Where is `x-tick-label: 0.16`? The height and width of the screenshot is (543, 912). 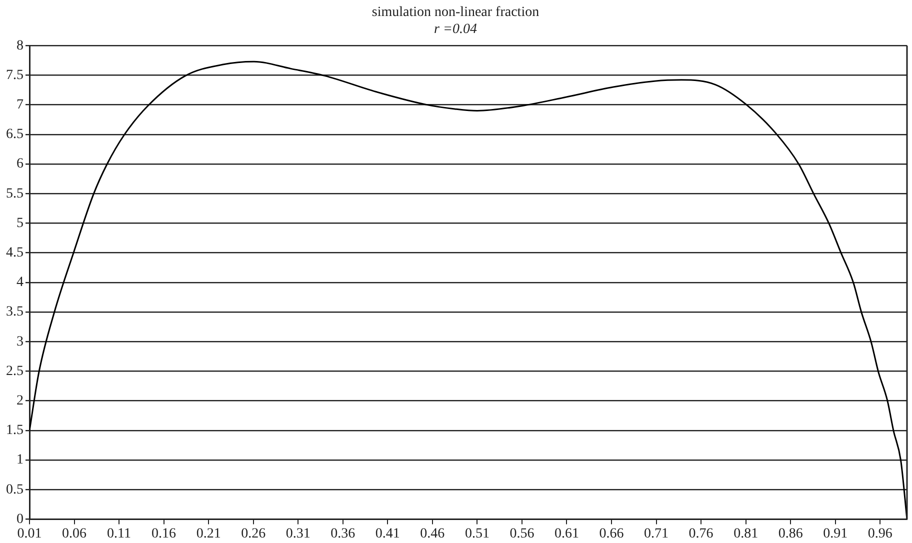 x-tick-label: 0.16 is located at coordinates (164, 534).